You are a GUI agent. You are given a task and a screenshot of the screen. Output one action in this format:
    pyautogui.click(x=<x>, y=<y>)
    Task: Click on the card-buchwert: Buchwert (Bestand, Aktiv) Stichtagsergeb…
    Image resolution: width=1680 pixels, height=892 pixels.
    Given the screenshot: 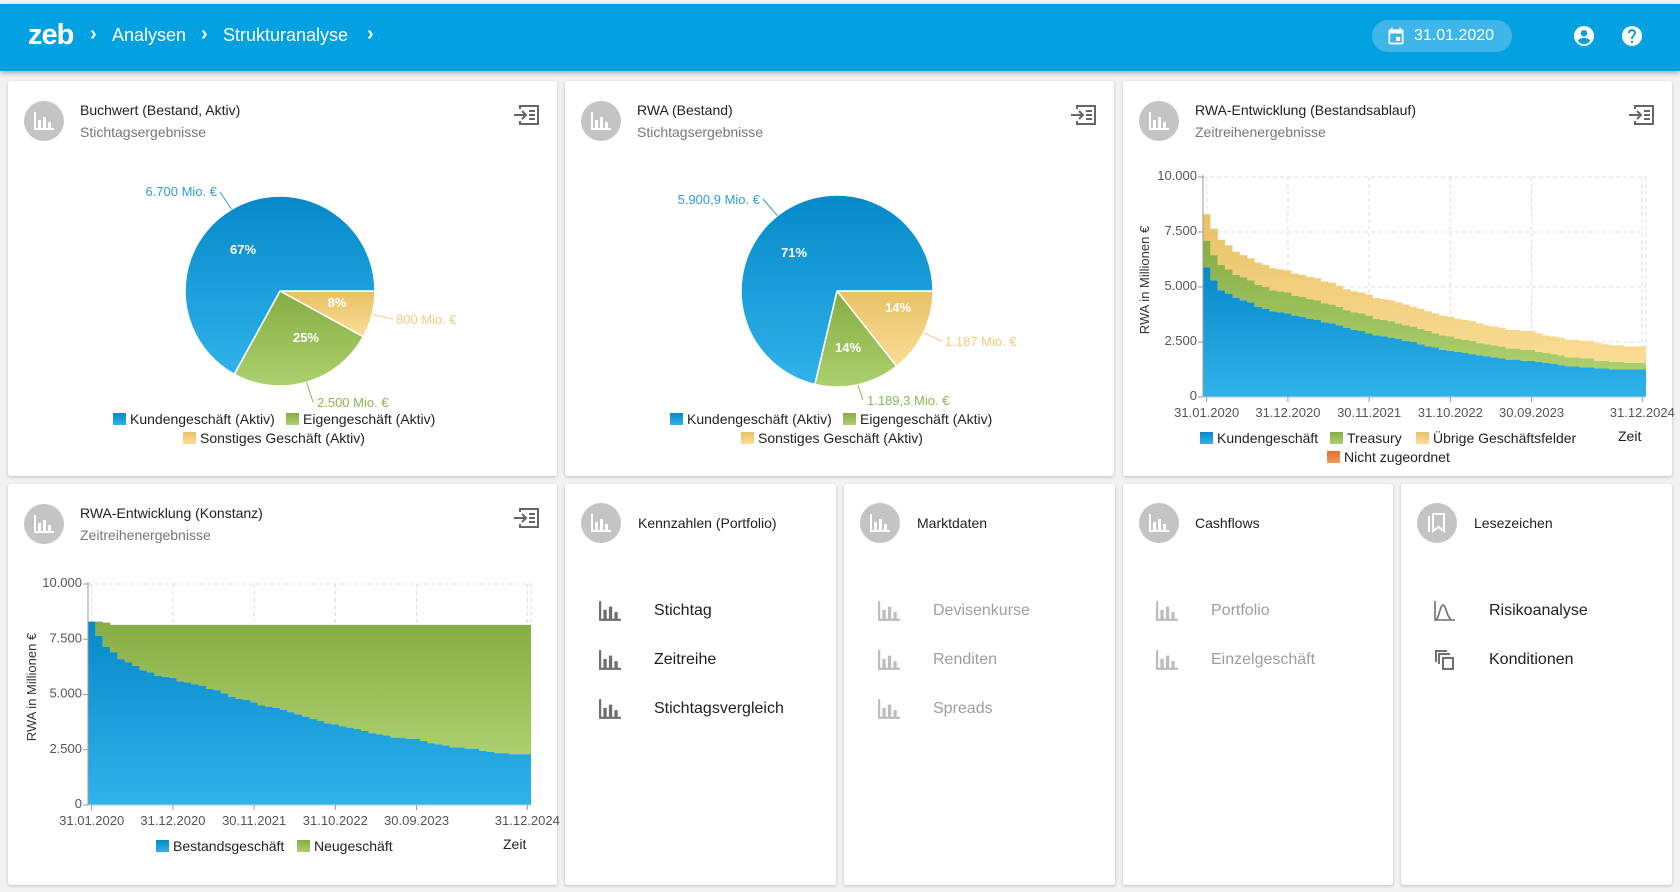 What is the action you would take?
    pyautogui.click(x=282, y=278)
    